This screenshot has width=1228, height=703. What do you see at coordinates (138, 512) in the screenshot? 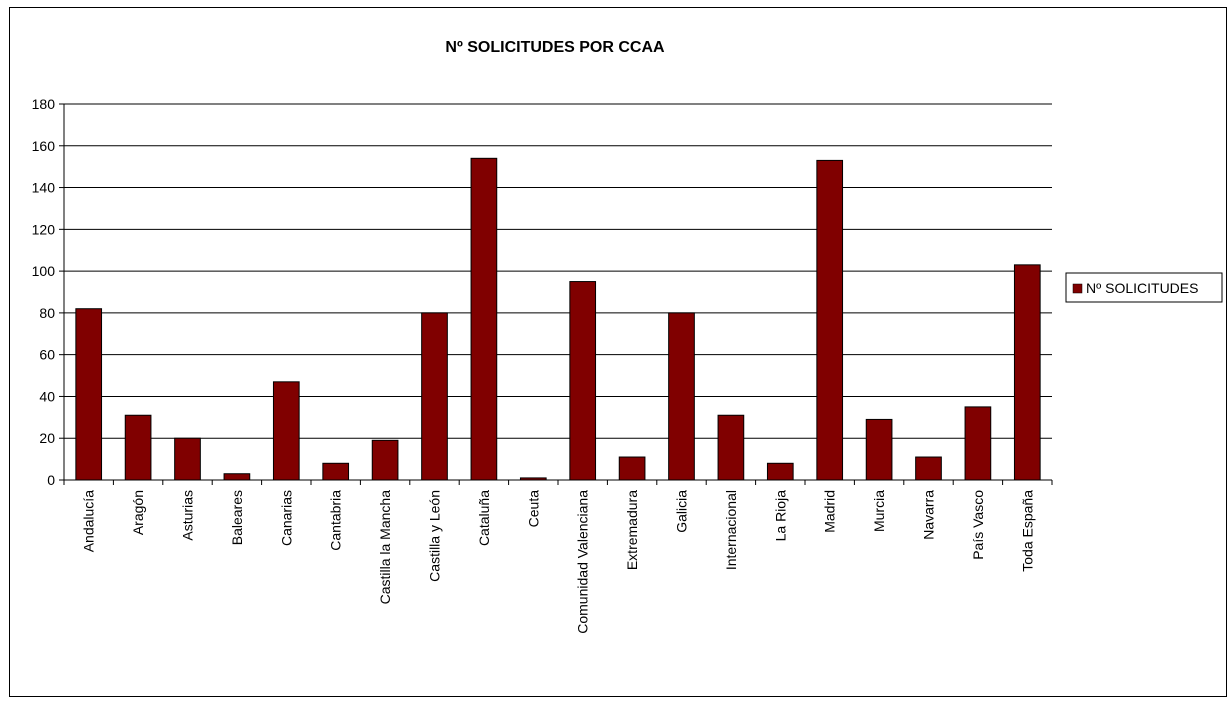
I see `x-tick-label: Aragón` at bounding box center [138, 512].